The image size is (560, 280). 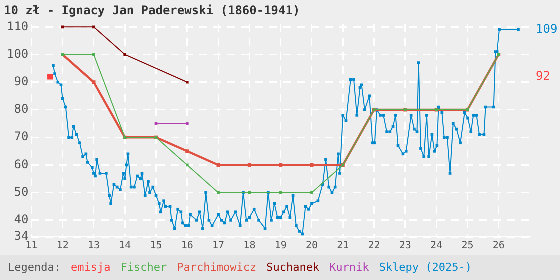 I want to click on x-tick-label: 17, so click(x=218, y=246).